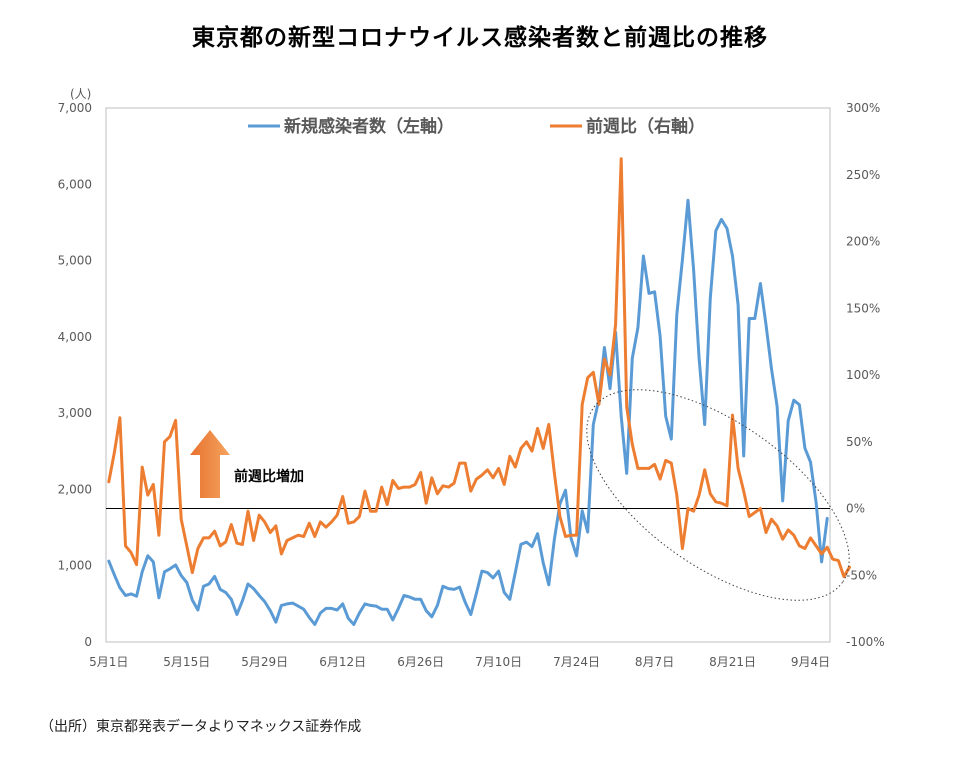 Image resolution: width=960 pixels, height=758 pixels. Describe the element at coordinates (480, 38) in the screenshot. I see `chart-title: 東京都の新型コロナウイルス感染者数と前週比の推移` at that location.